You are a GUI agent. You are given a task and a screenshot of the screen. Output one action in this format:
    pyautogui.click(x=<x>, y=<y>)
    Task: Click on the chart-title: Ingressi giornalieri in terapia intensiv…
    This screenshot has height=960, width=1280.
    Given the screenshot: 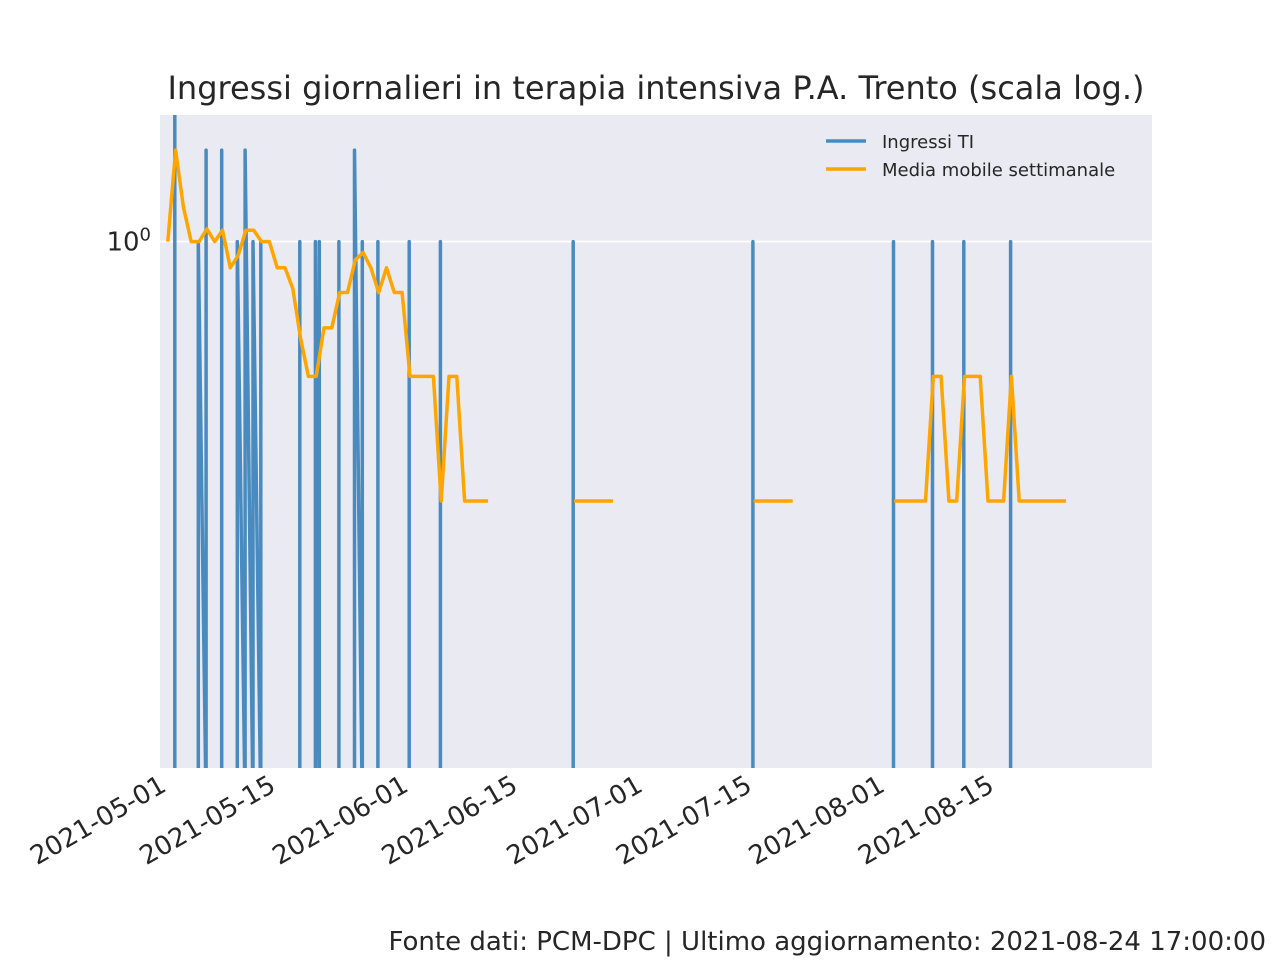 What is the action you would take?
    pyautogui.click(x=655, y=88)
    